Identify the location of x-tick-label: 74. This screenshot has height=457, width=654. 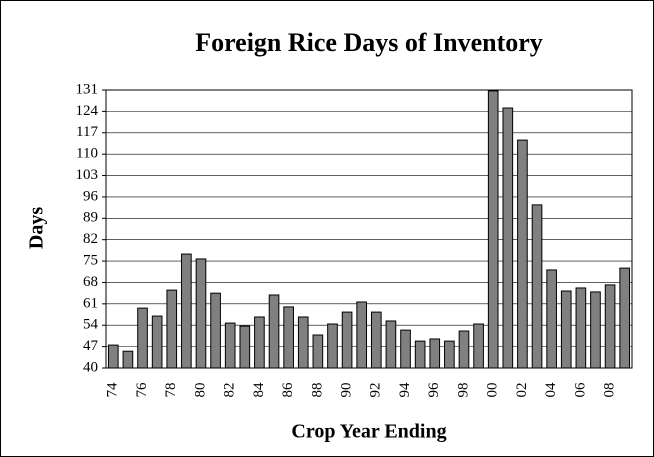
(113, 390).